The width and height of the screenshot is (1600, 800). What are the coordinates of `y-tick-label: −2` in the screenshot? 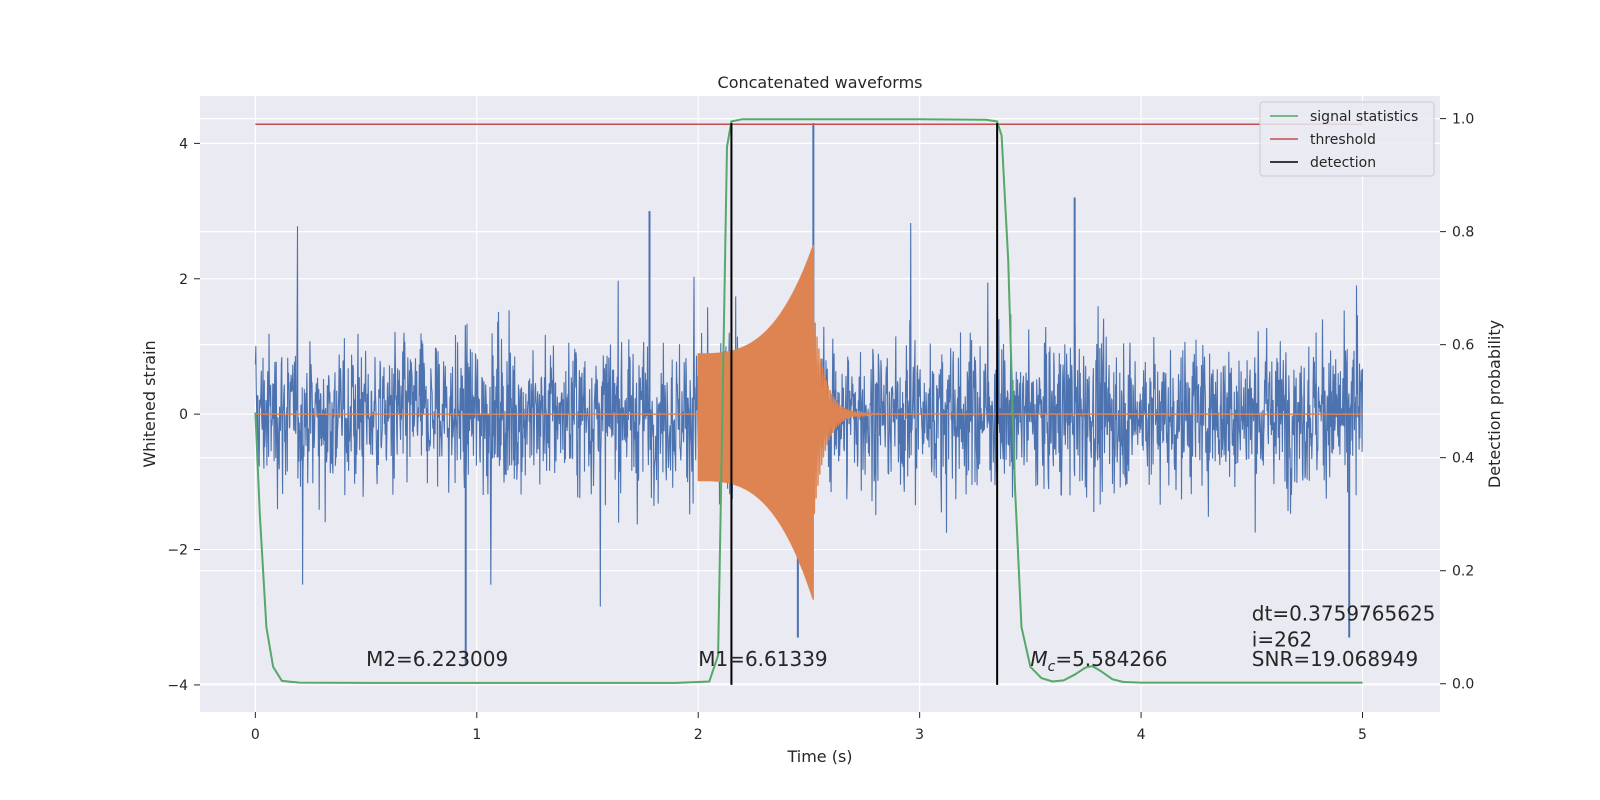 It's located at (177, 551).